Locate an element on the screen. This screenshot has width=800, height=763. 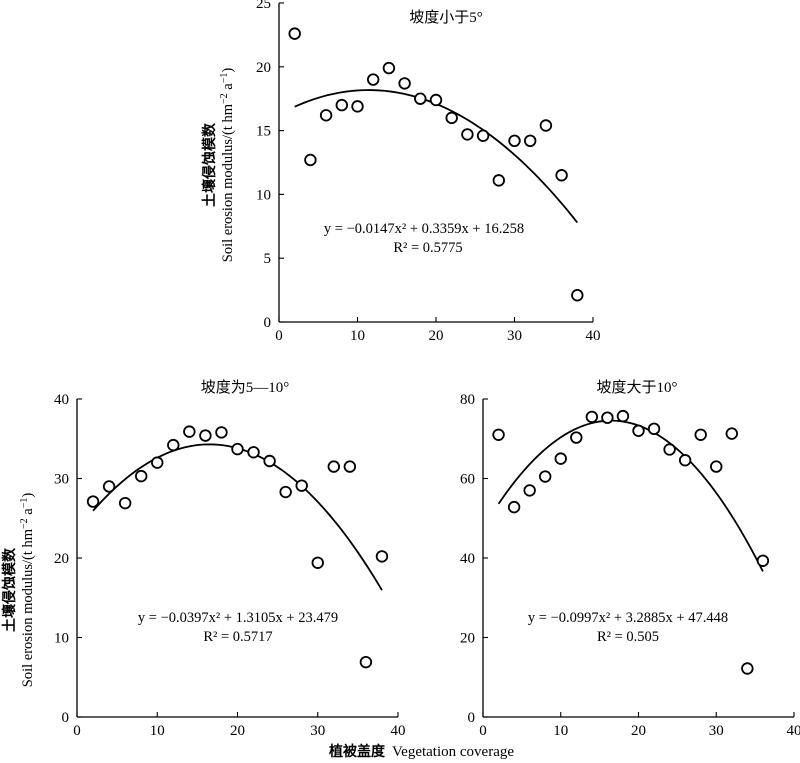
y-tick-label: 60 is located at coordinates (467, 480).